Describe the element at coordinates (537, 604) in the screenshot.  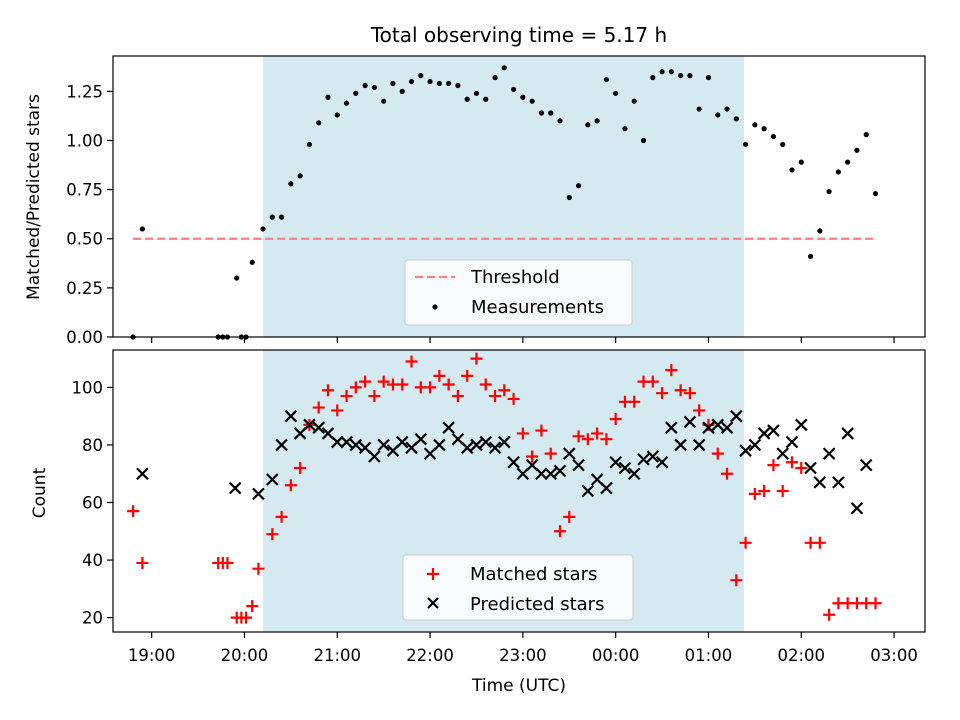
I see `predicted-legend-label: Predicted stars` at that location.